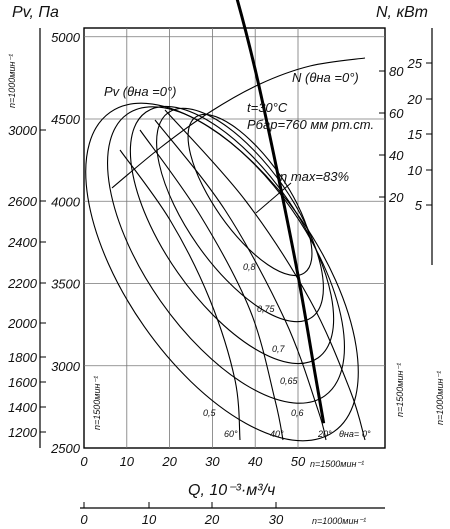 This screenshot has width=450, height=529. What do you see at coordinates (255, 461) in the screenshot?
I see `x-tick-1500-40: 40` at bounding box center [255, 461].